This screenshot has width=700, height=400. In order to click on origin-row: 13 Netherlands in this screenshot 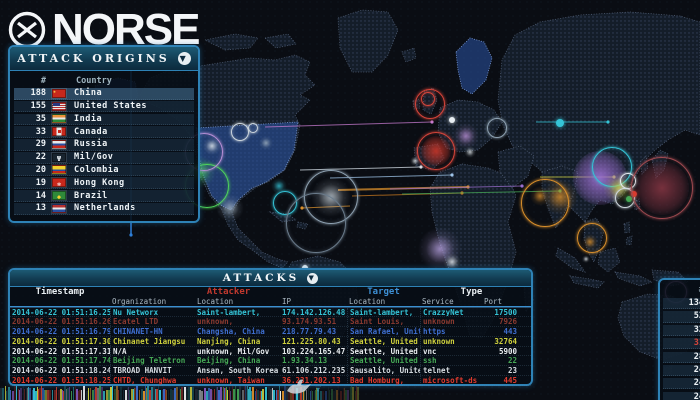, I will do `click(104, 208)`.